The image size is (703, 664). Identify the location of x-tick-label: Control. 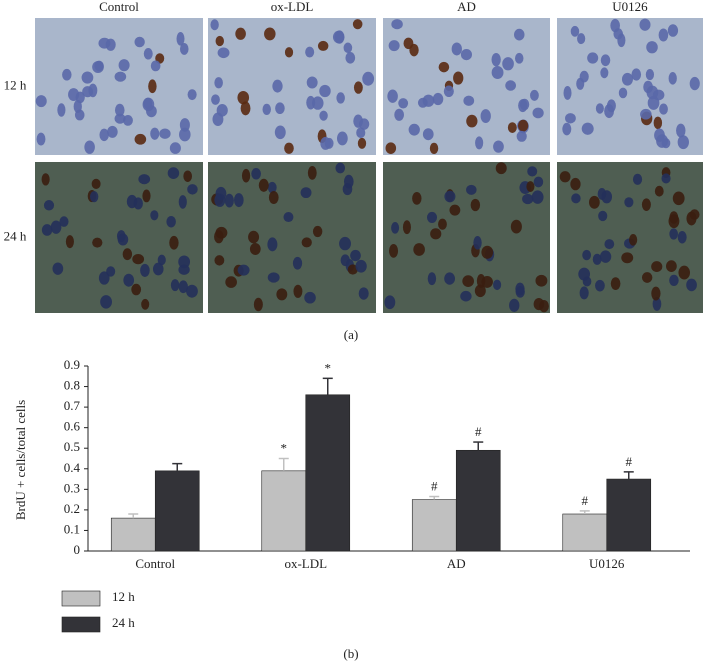
(155, 563).